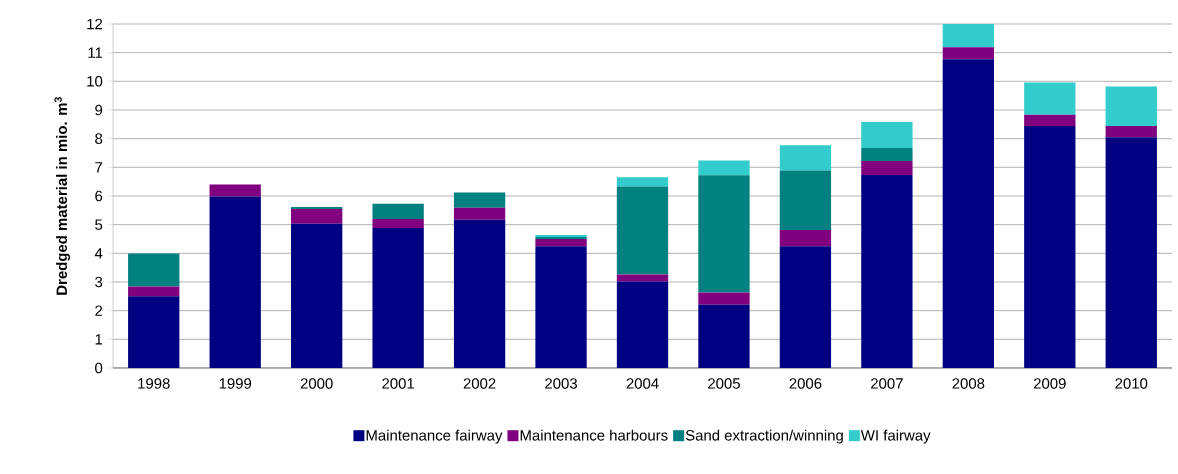  What do you see at coordinates (99, 138) in the screenshot?
I see `y-tick-label: 8` at bounding box center [99, 138].